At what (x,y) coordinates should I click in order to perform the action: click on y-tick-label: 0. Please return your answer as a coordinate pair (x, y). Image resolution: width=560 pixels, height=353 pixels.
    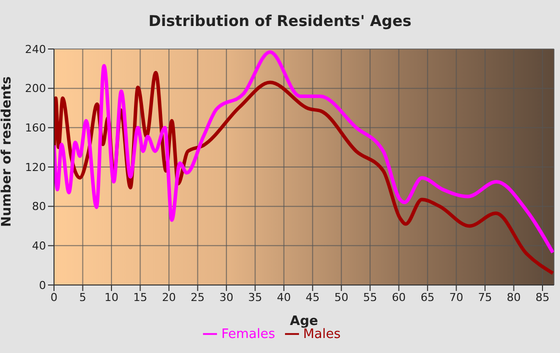
    Looking at the image, I should click on (42, 285).